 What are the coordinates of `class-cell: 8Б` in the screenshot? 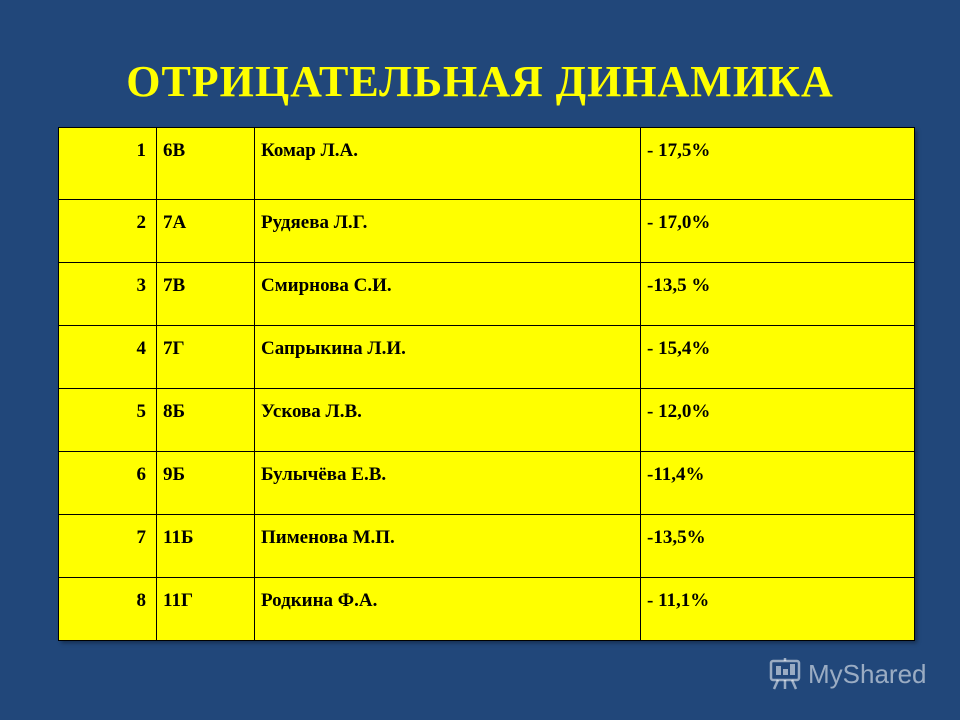 It's located at (205, 420).